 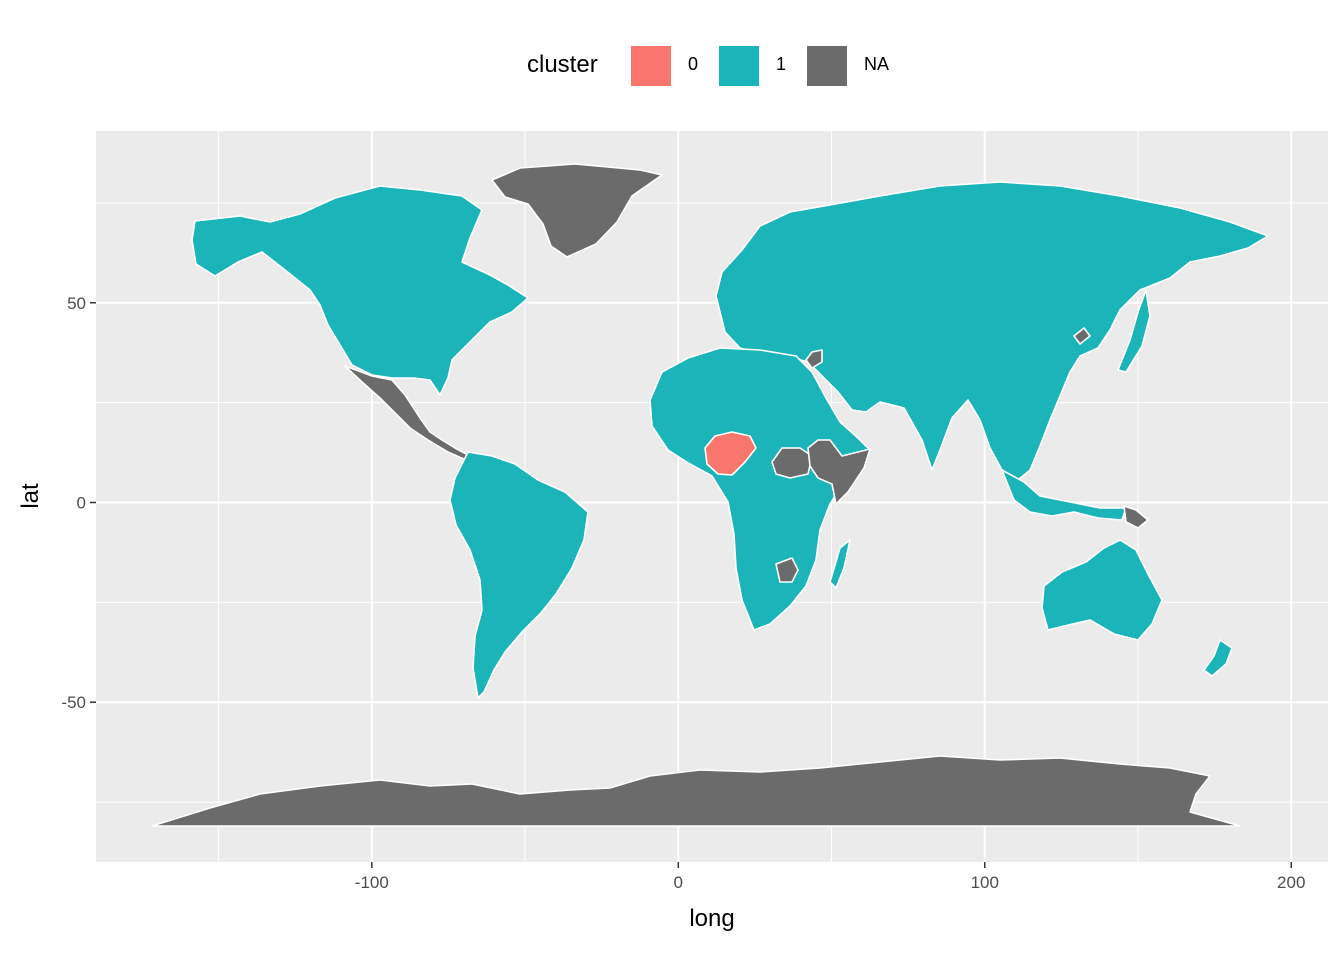 I want to click on country-papua-new-guinea, so click(x=1136, y=517).